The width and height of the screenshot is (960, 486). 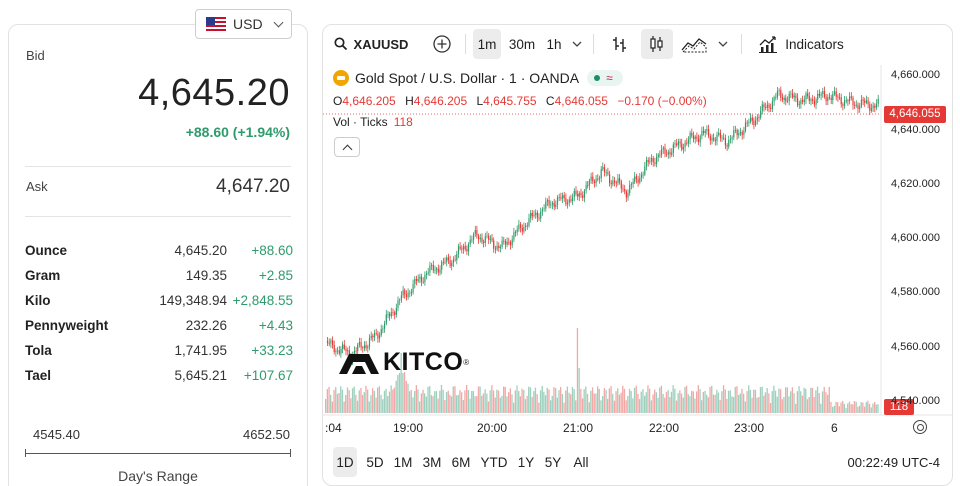 What do you see at coordinates (345, 462) in the screenshot?
I see `range-1d: 1D` at bounding box center [345, 462].